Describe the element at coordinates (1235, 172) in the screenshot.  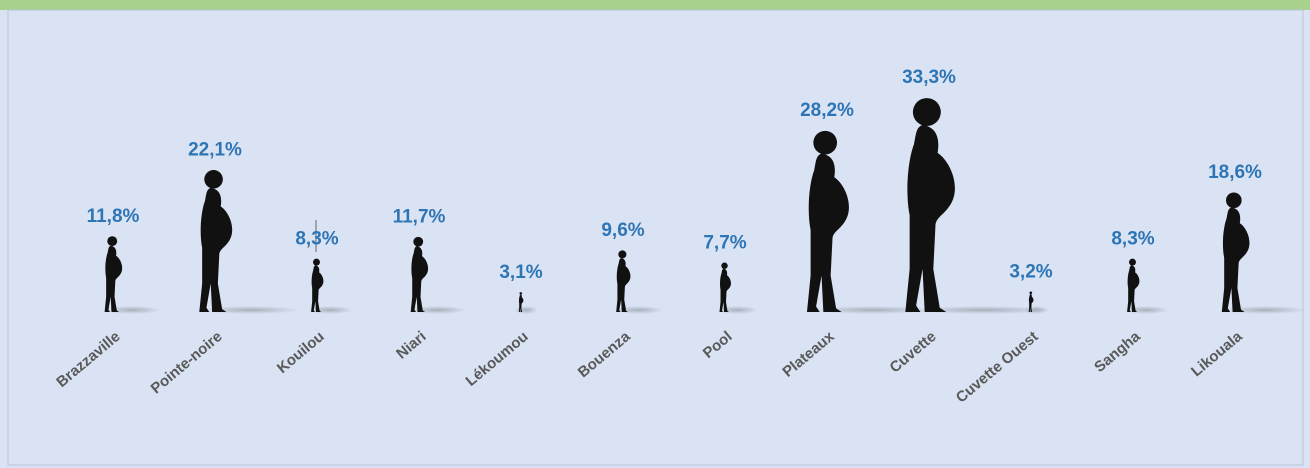
I see `value-label: 18,6%` at that location.